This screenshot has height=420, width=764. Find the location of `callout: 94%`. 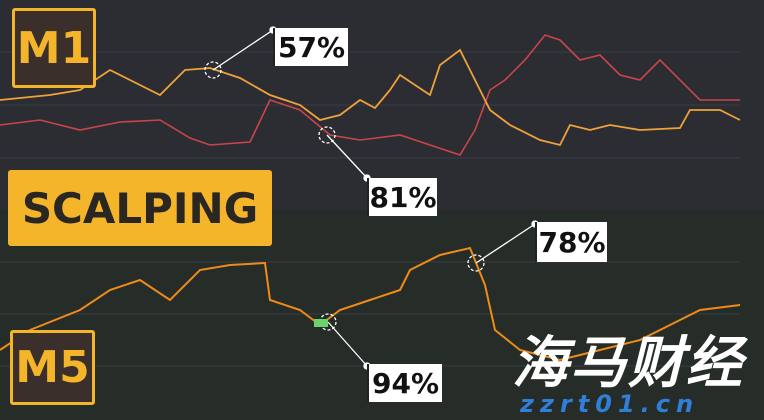

callout: 94% is located at coordinates (404, 383).